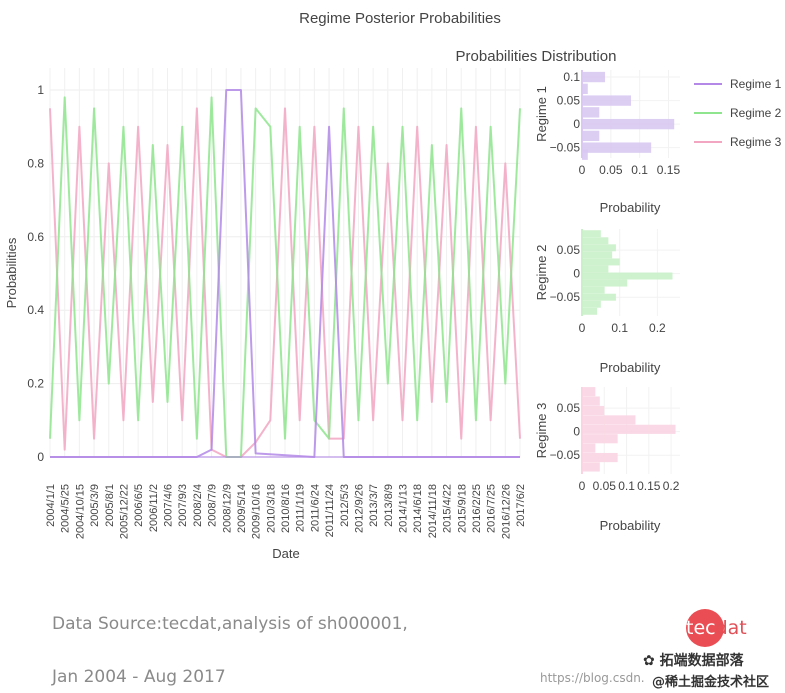 Image resolution: width=785 pixels, height=693 pixels. I want to click on x-tick-label: 2013/3/7, so click(374, 505).